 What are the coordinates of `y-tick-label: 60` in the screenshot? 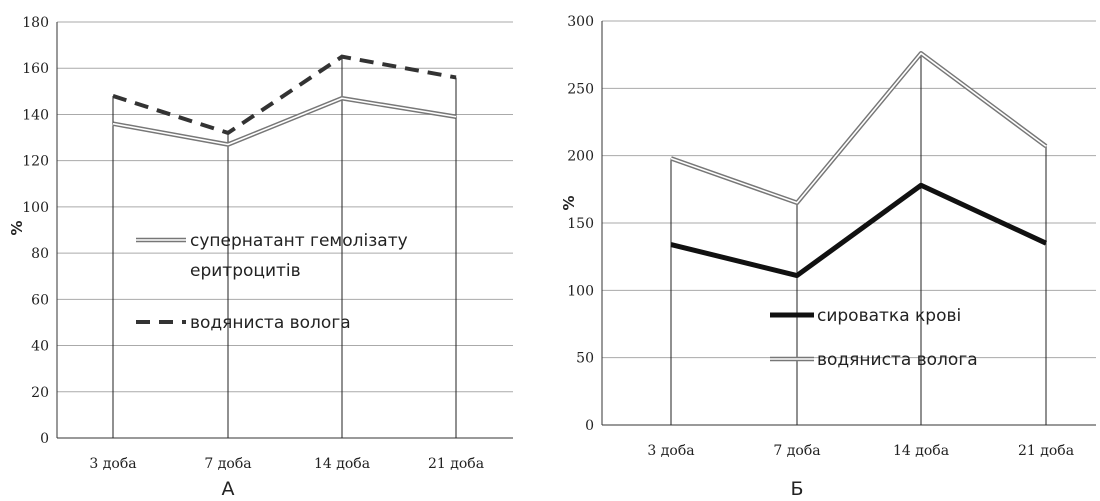 It's located at (40, 300).